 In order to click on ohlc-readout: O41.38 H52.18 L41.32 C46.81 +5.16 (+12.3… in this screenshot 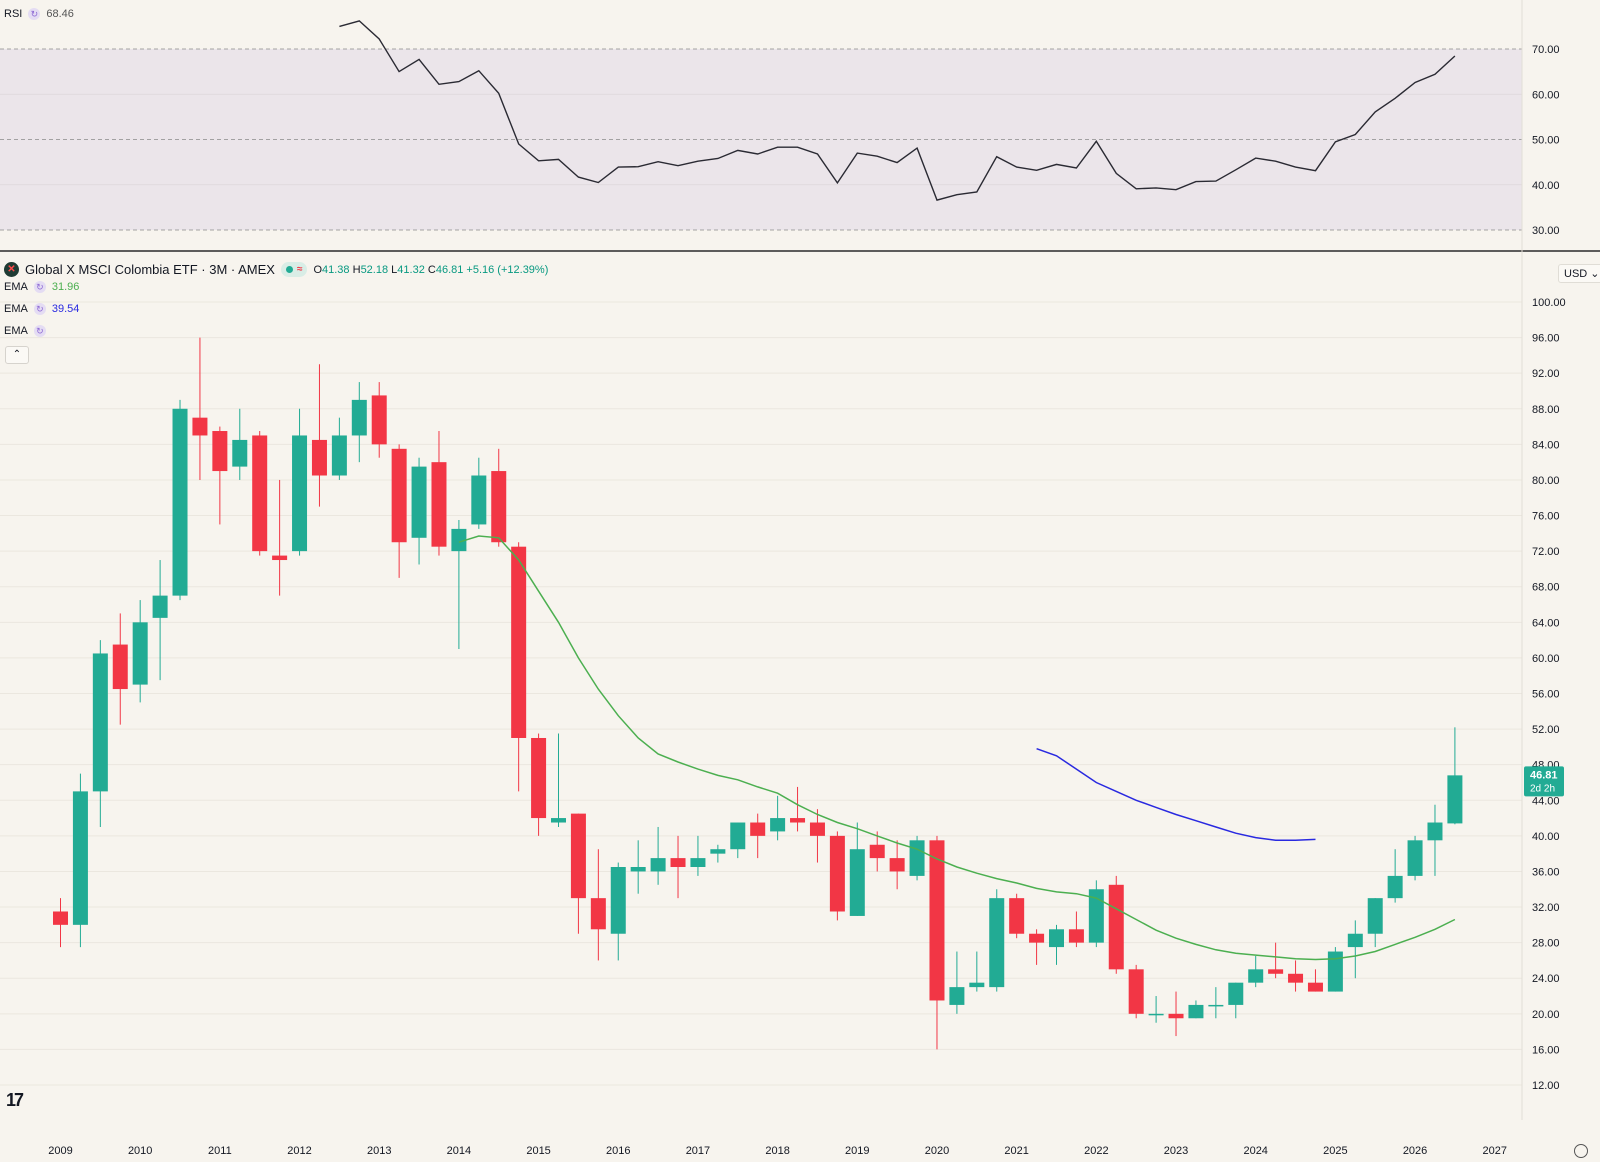, I will do `click(430, 270)`.